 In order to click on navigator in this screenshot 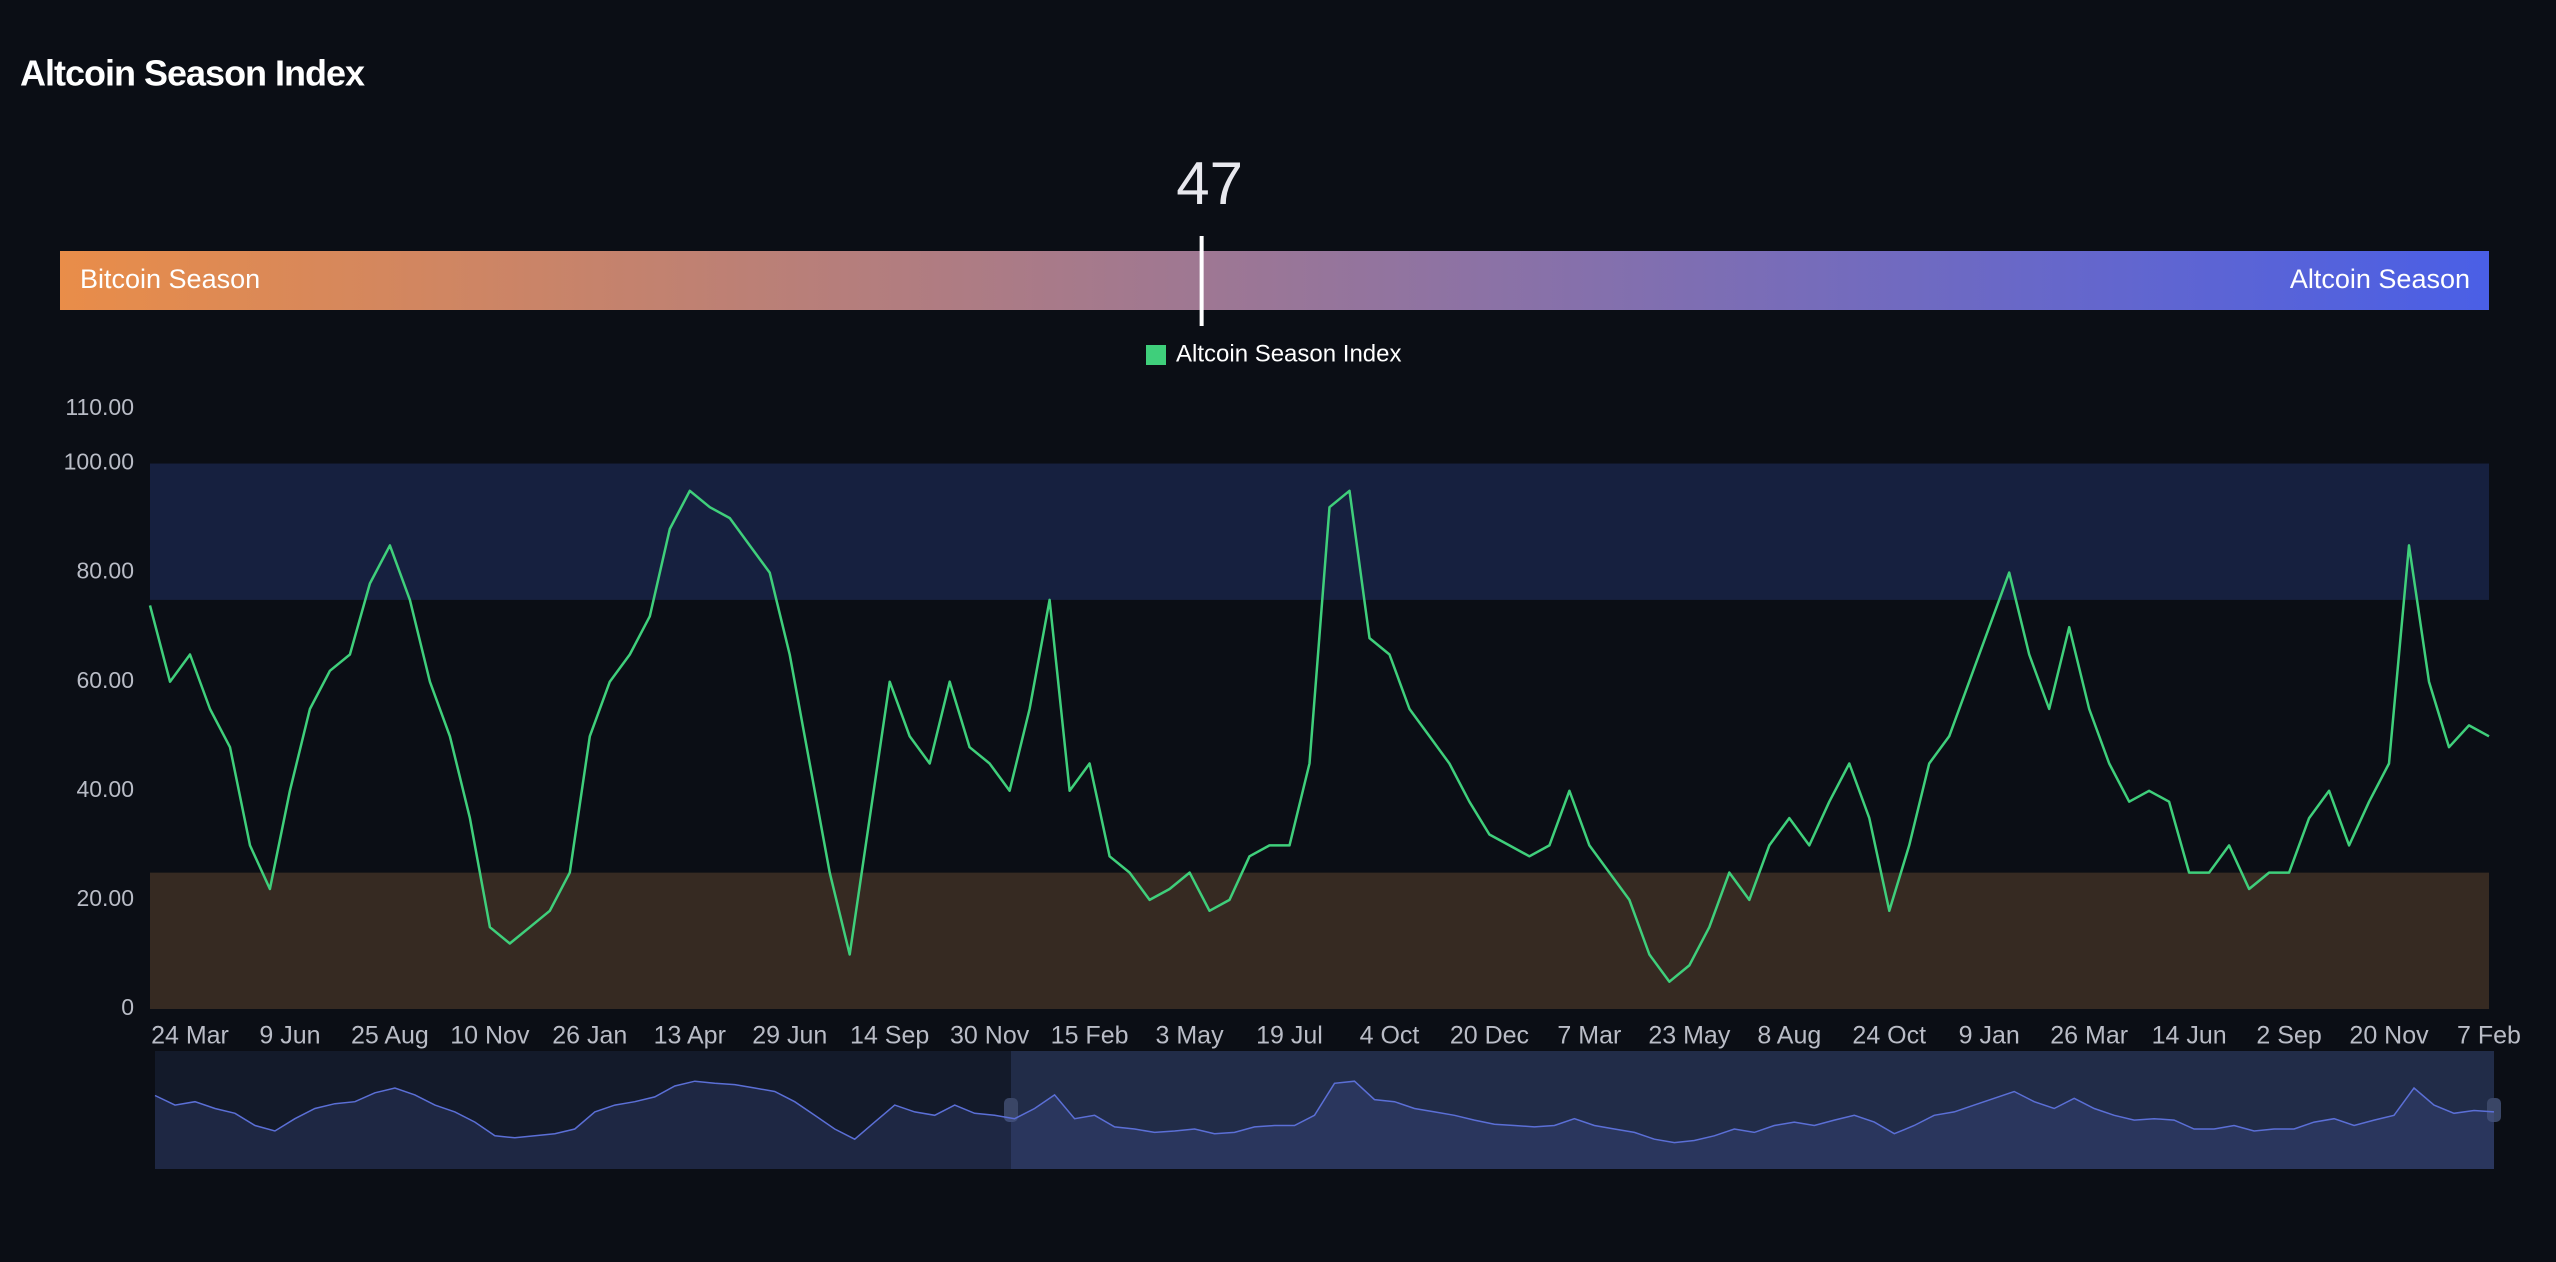, I will do `click(1328, 1110)`.